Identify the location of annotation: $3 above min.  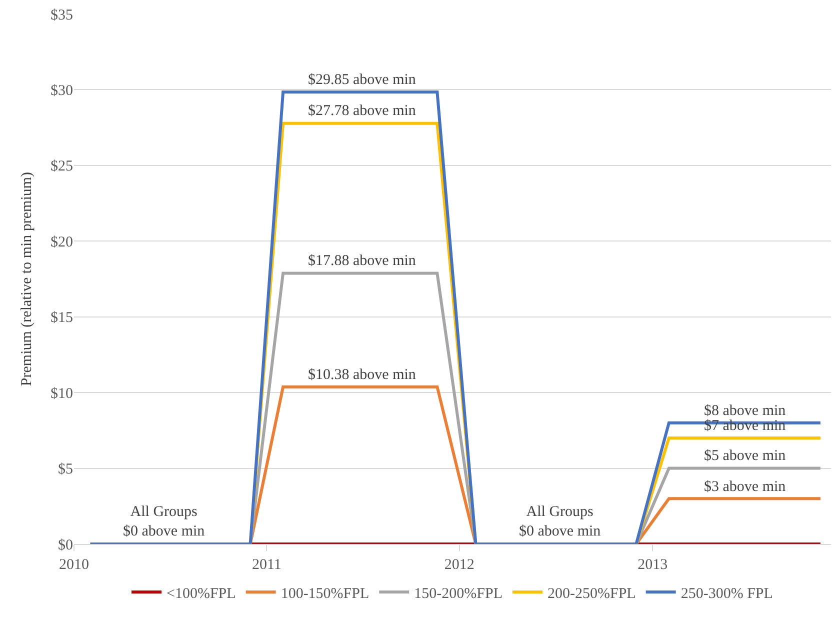
(745, 487).